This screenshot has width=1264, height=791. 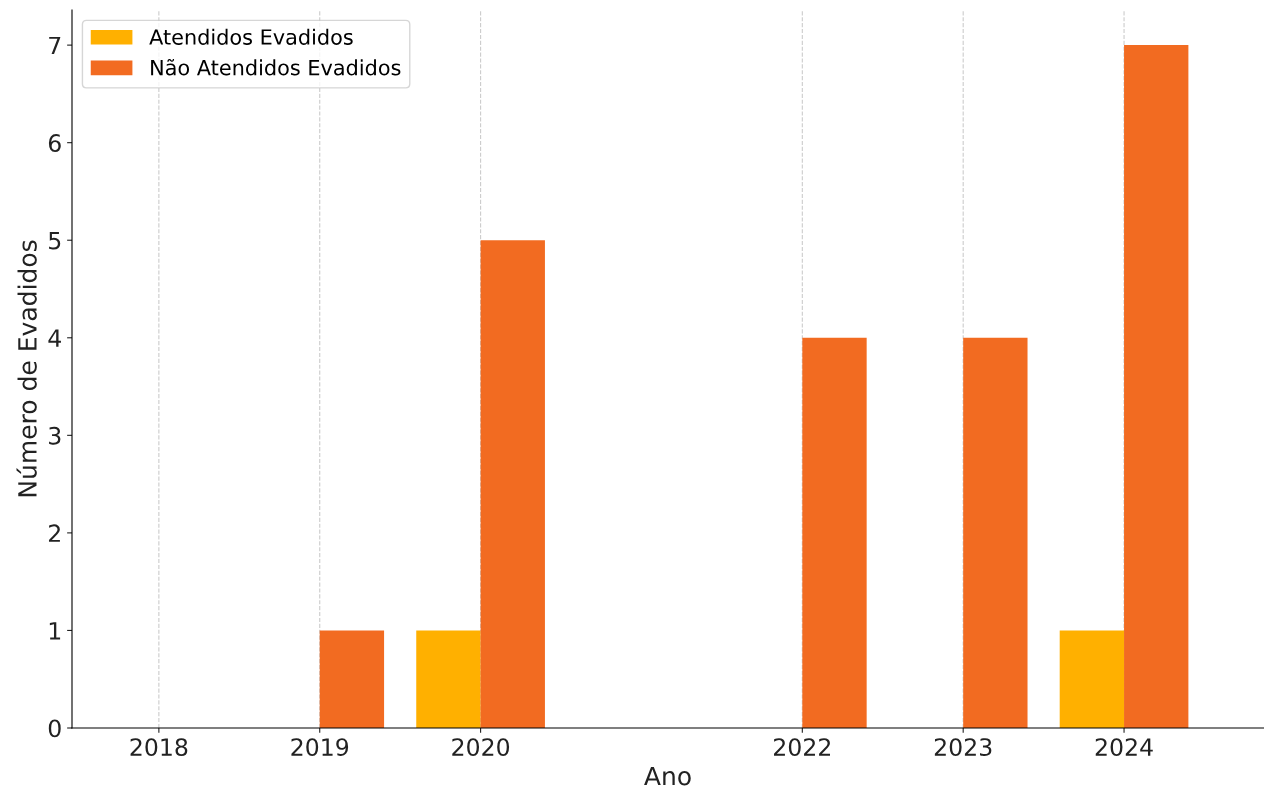 I want to click on y-tick-label: 5, so click(x=55, y=240).